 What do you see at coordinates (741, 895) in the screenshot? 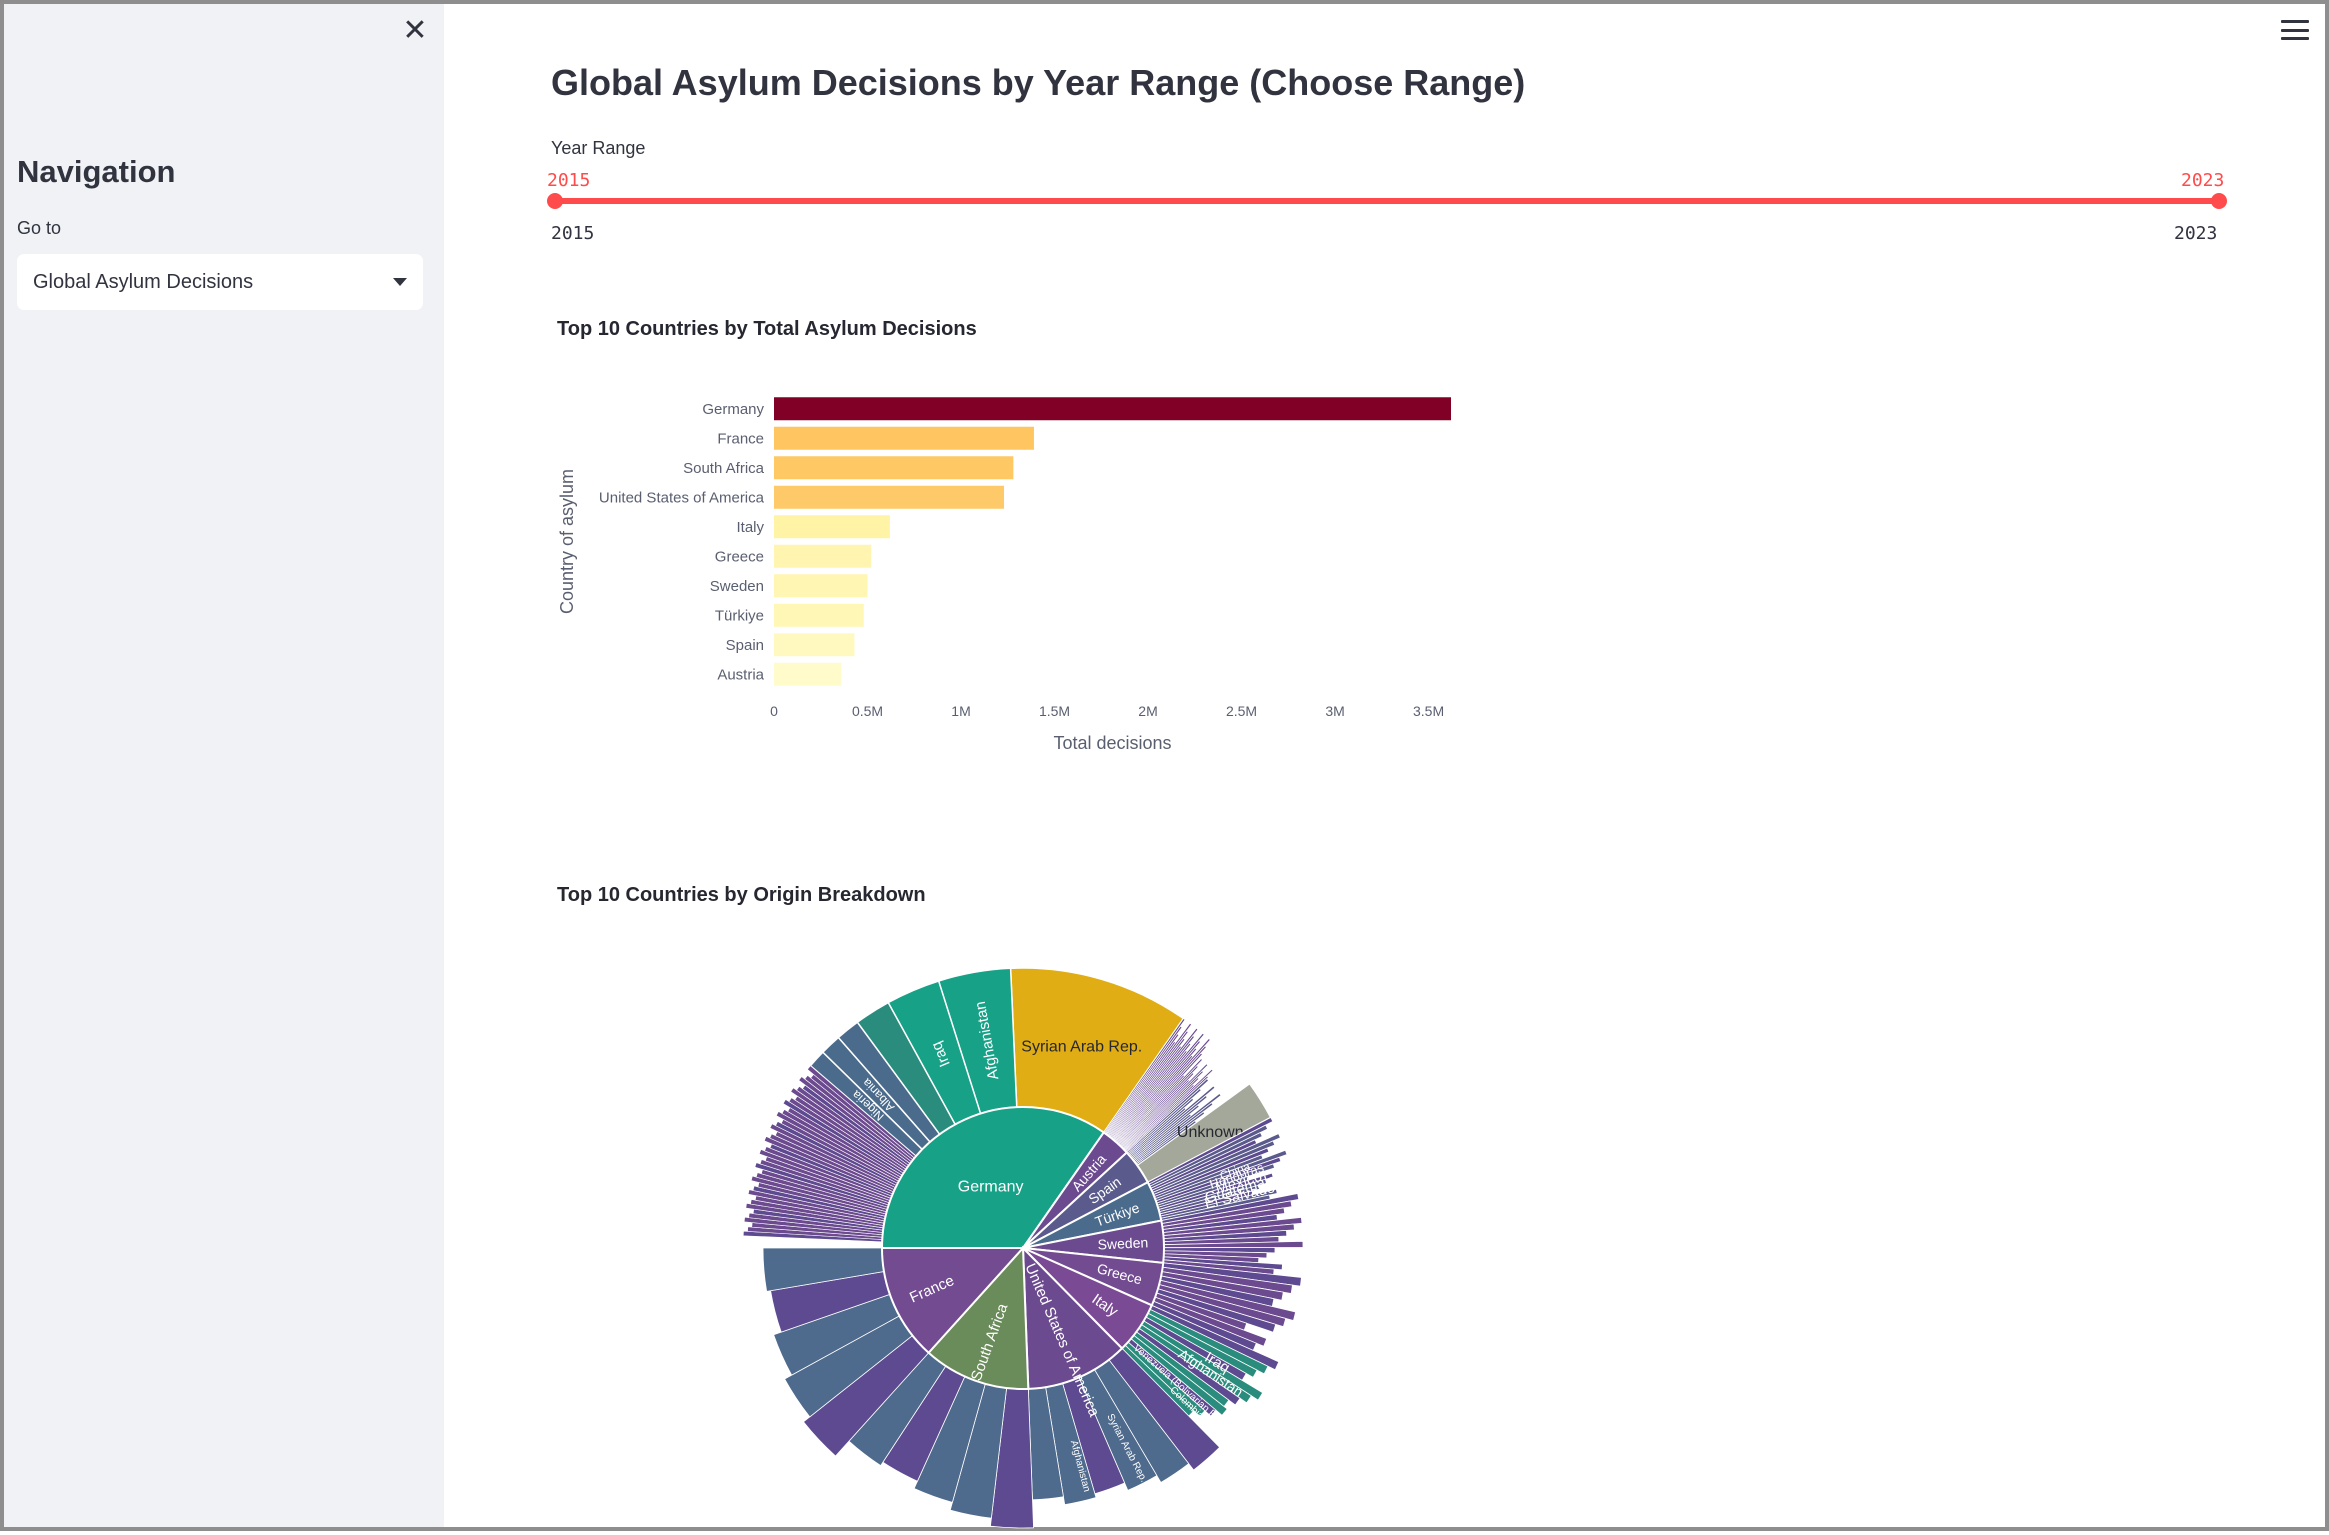
I see `sunburst-title: Top 10 Countries by Origin Breakdown` at bounding box center [741, 895].